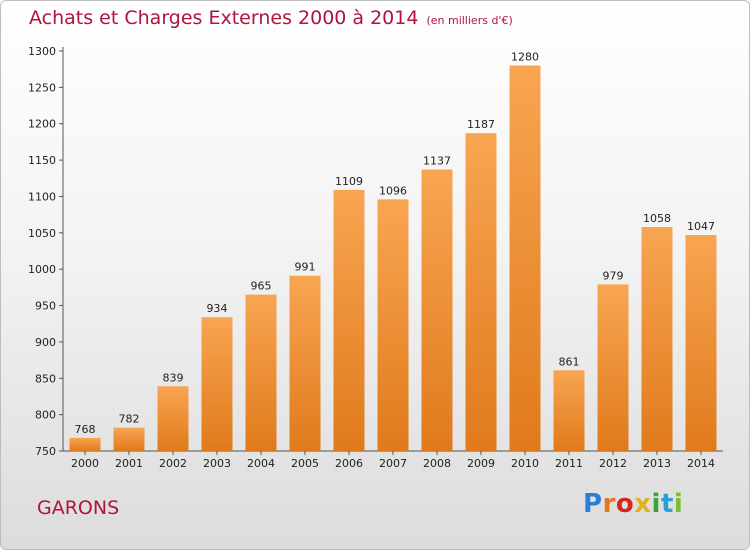 Image resolution: width=750 pixels, height=550 pixels. I want to click on y-tick-label: 1050, so click(42, 233).